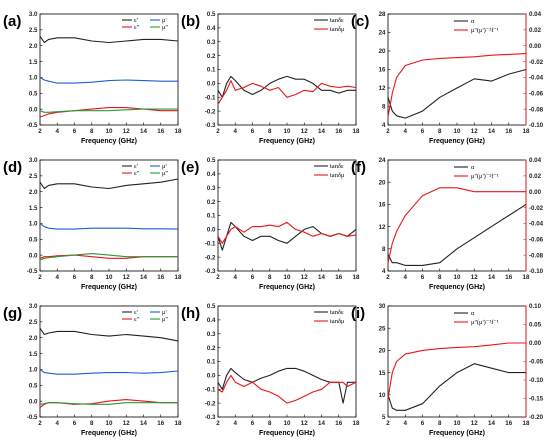 This screenshot has width=550, height=446. Describe the element at coordinates (32, 417) in the screenshot. I see `y-tick-label: -0.5` at that location.